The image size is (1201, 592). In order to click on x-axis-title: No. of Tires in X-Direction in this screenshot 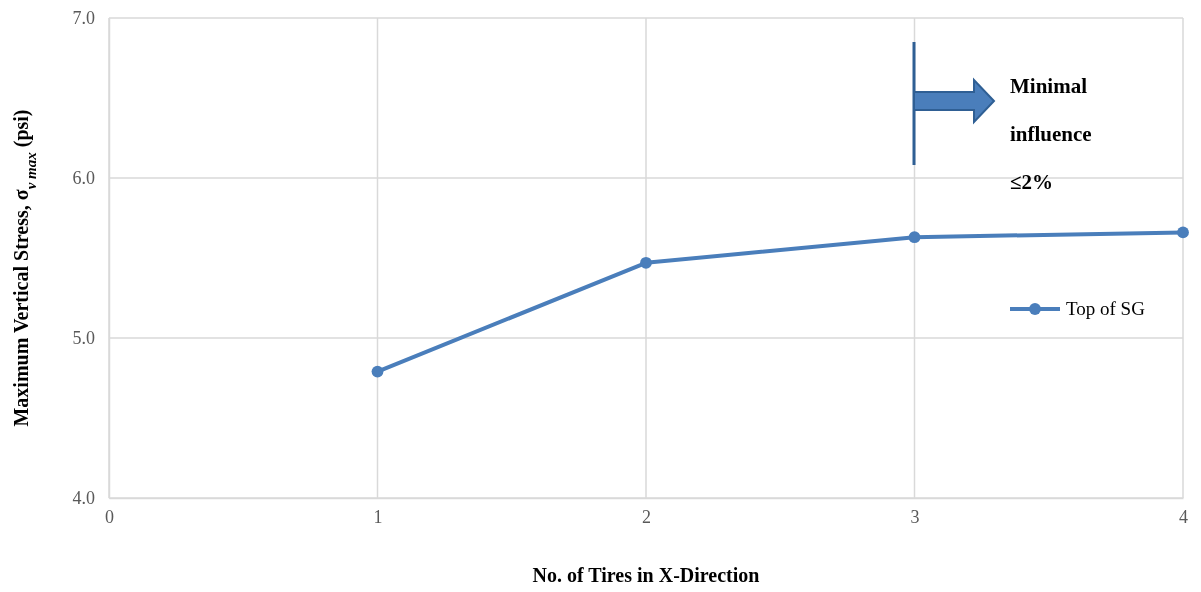, I will do `click(646, 575)`.